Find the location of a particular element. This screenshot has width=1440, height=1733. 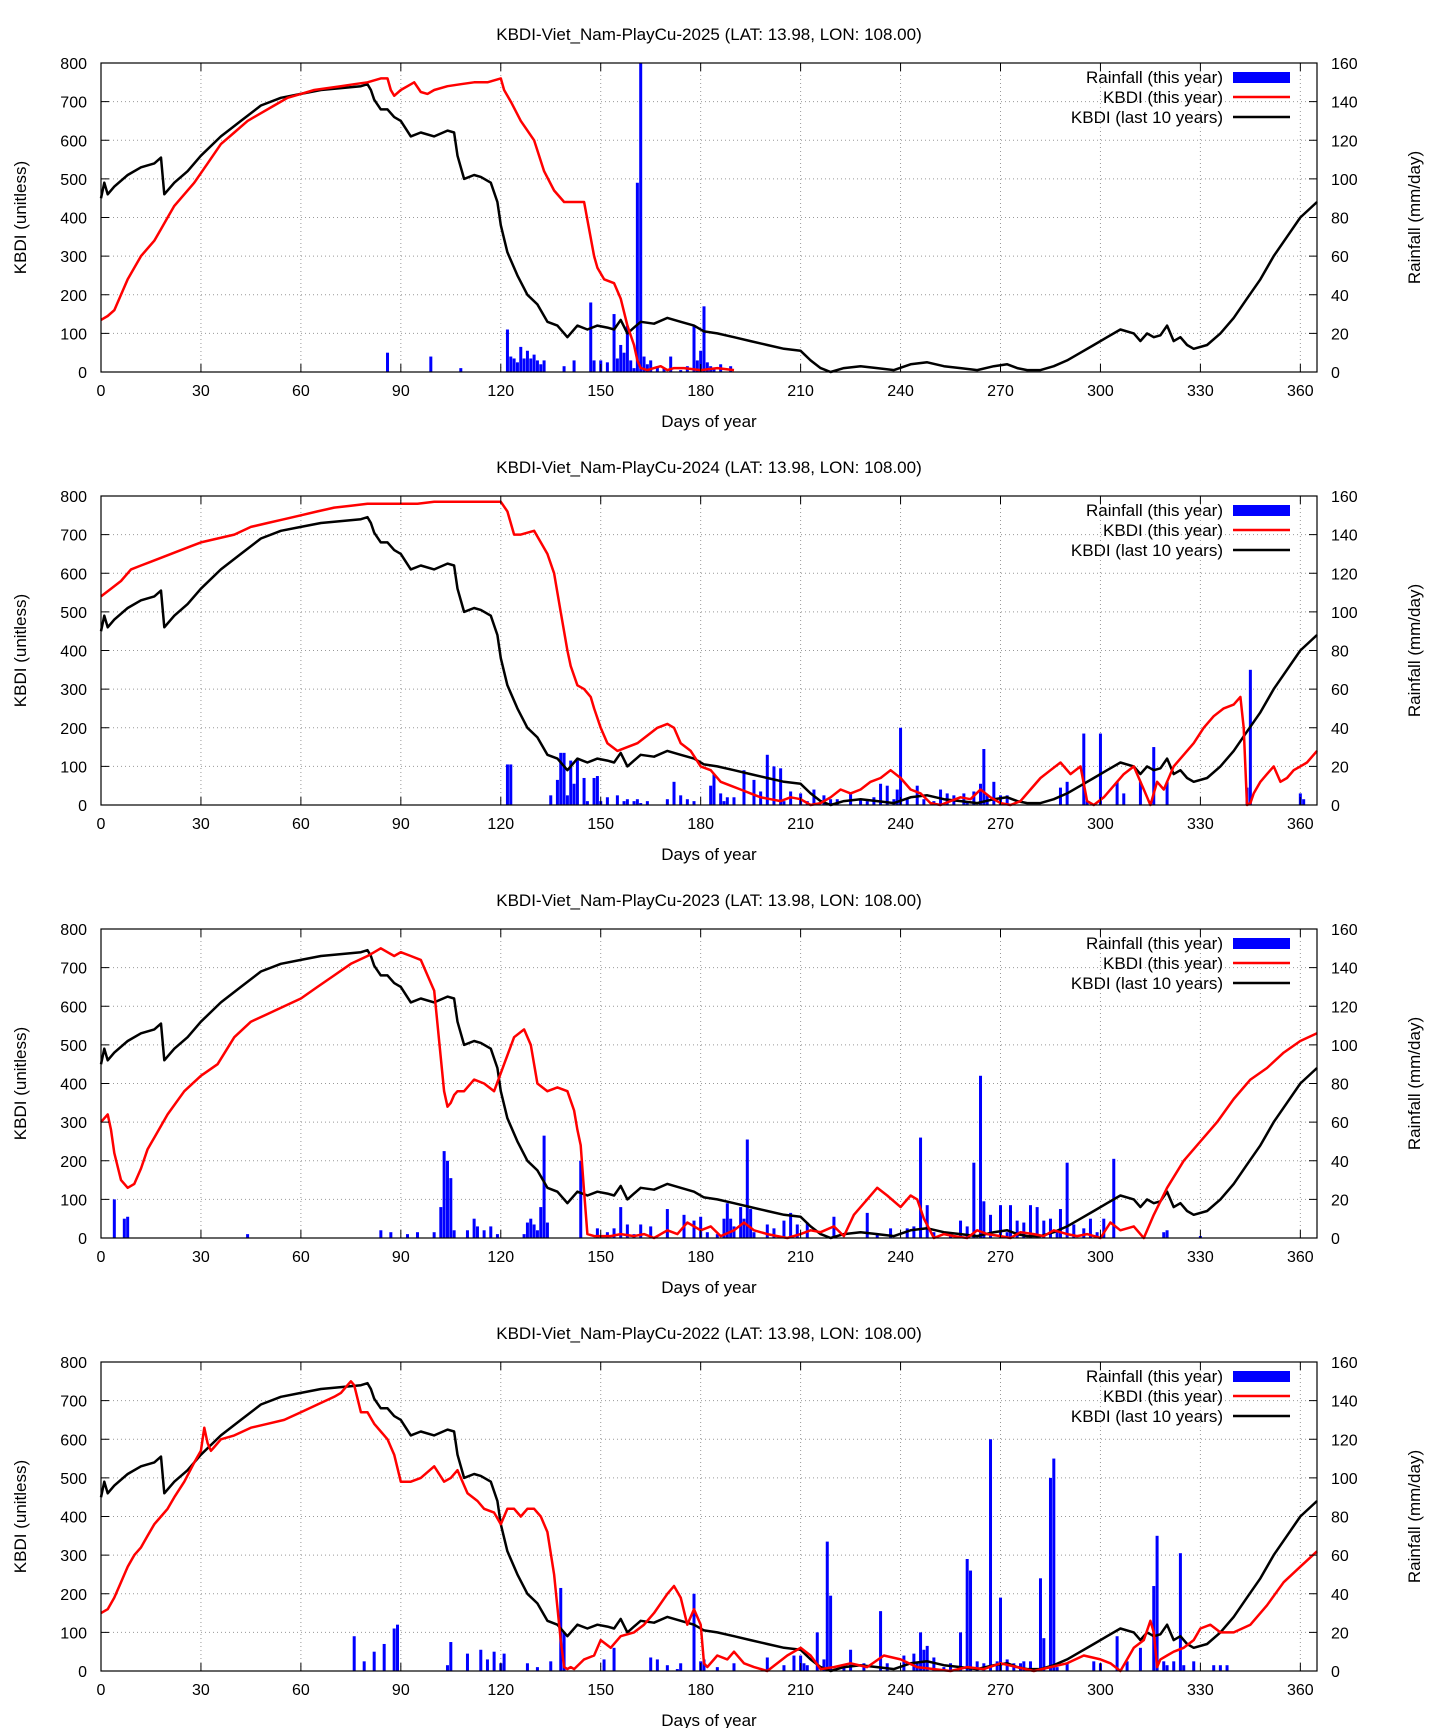

y2-tick-label: 100 is located at coordinates (1344, 1046).